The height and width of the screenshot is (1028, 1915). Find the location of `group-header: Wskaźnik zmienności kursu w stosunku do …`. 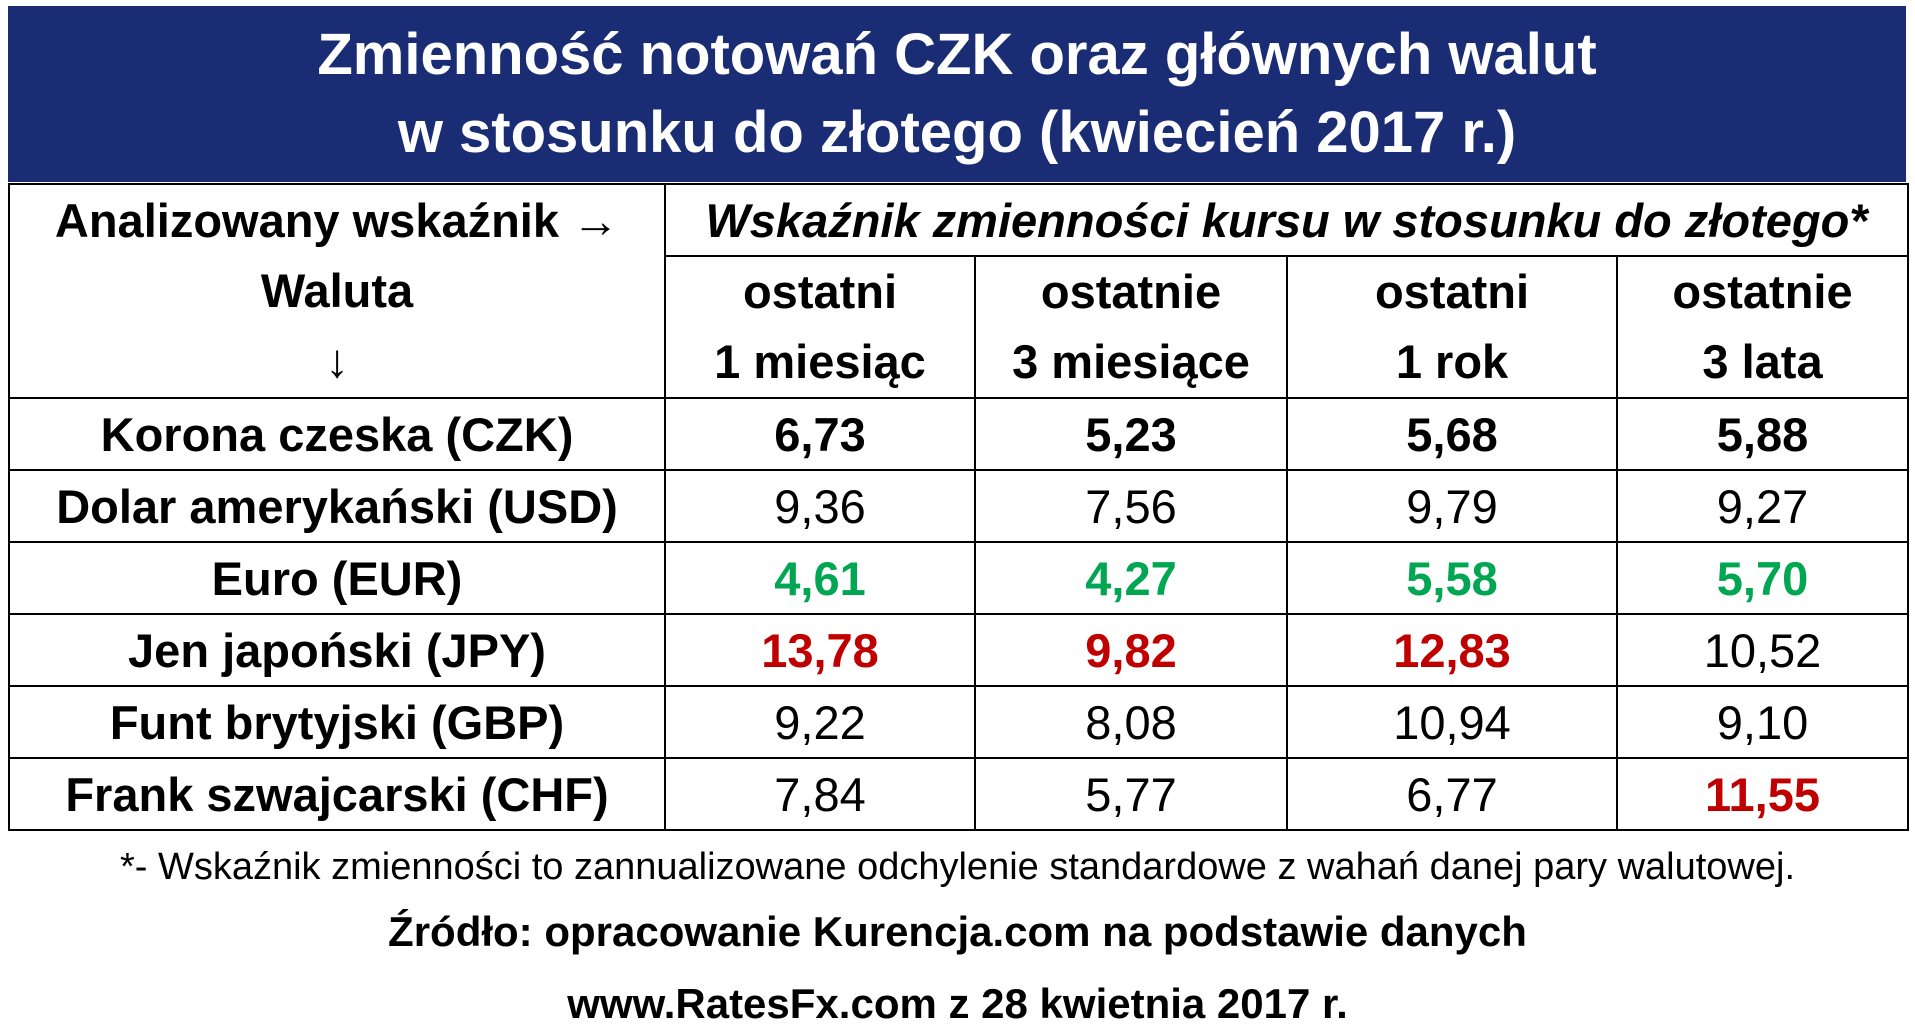

group-header: Wskaźnik zmienności kursu w stosunku do … is located at coordinates (1286, 220).